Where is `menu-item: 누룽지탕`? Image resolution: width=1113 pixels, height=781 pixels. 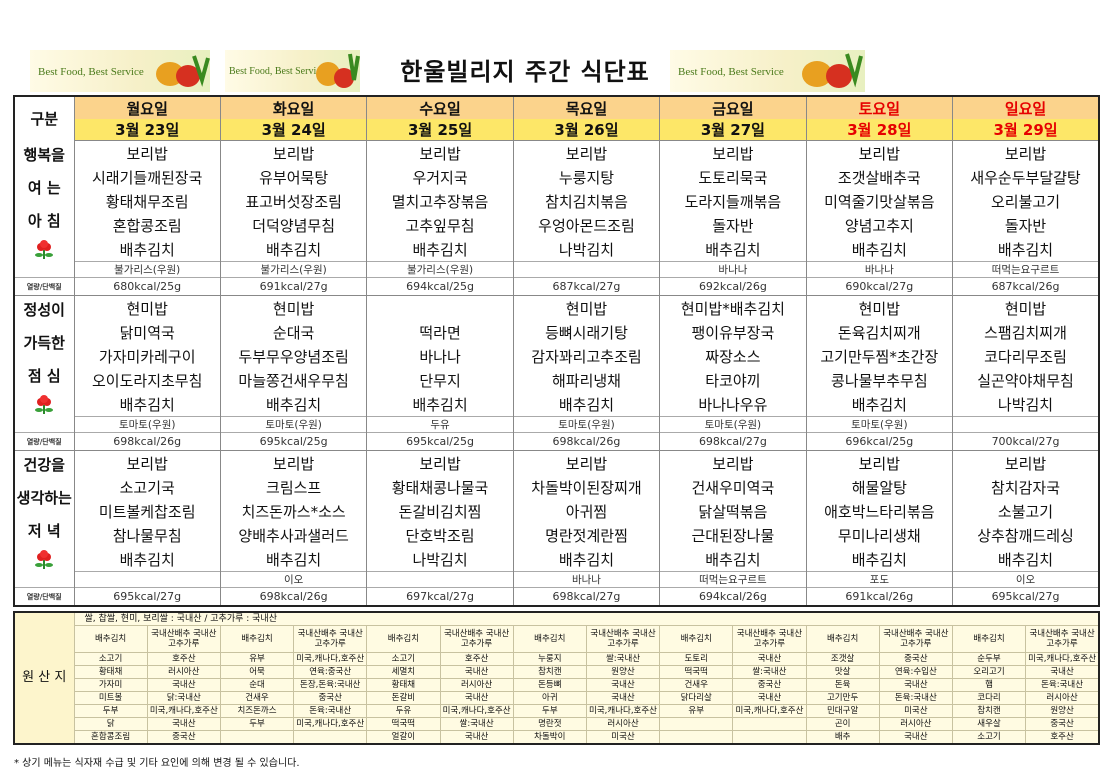 menu-item: 누룽지탕 is located at coordinates (586, 177).